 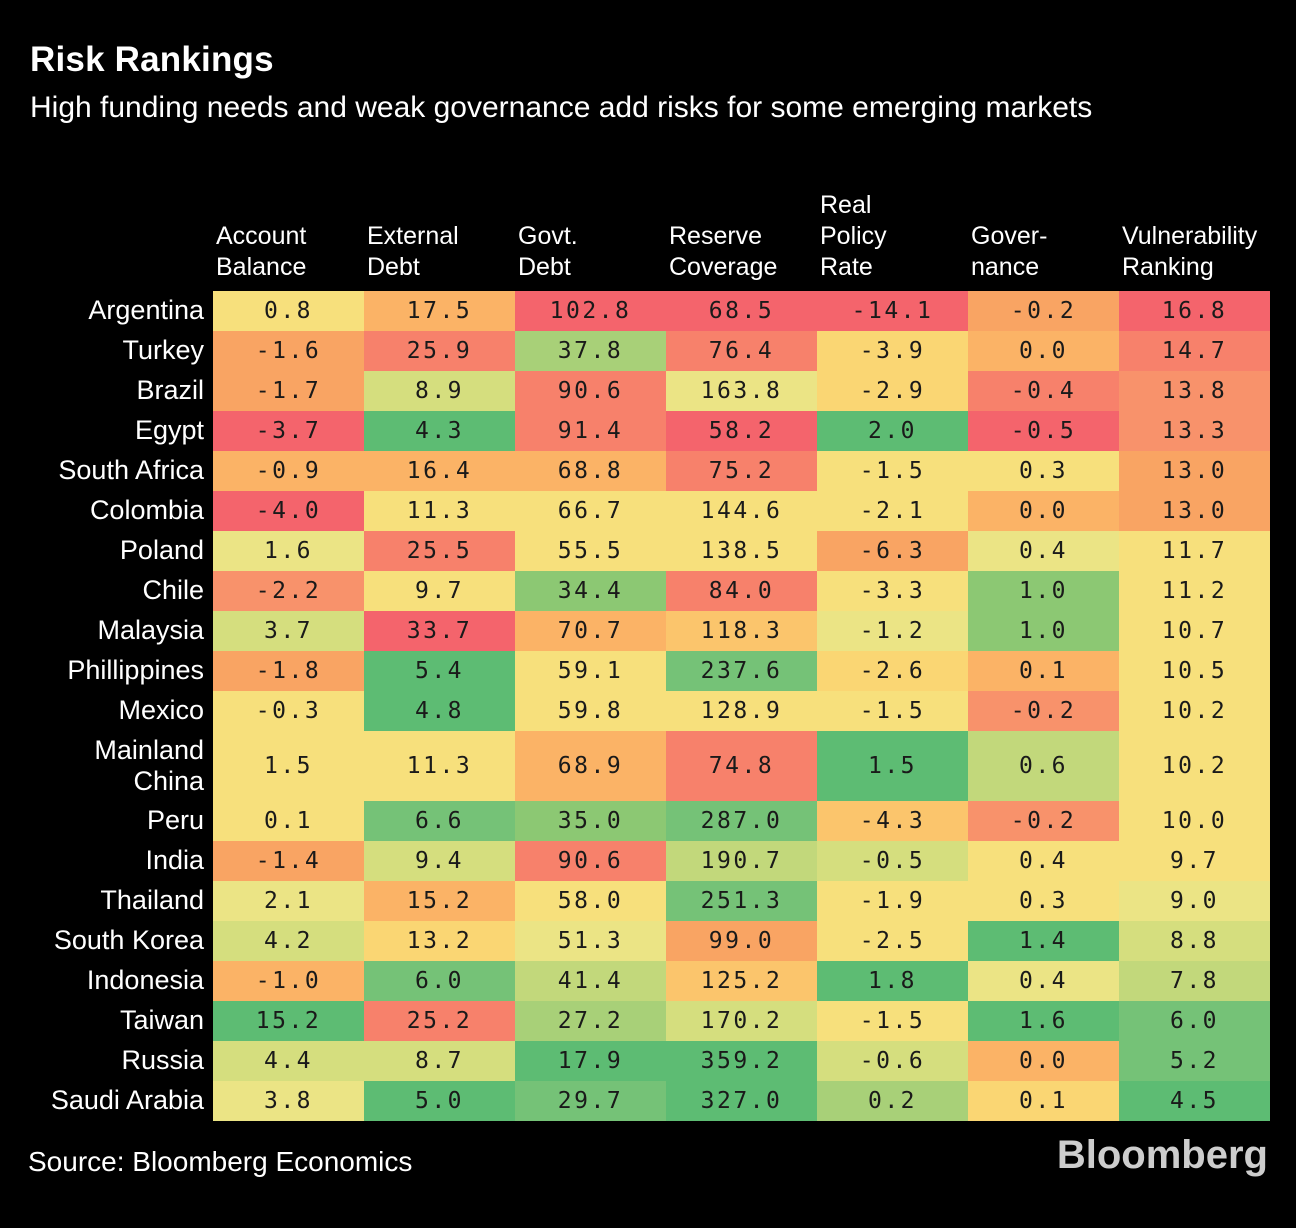 I want to click on heatmap-cell: 11.7, so click(x=1194, y=550).